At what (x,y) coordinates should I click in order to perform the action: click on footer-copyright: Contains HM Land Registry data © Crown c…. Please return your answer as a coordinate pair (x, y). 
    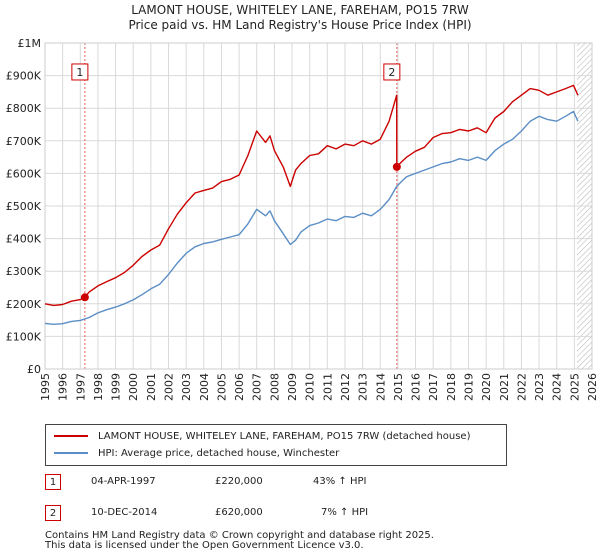
    Looking at the image, I should click on (239, 535).